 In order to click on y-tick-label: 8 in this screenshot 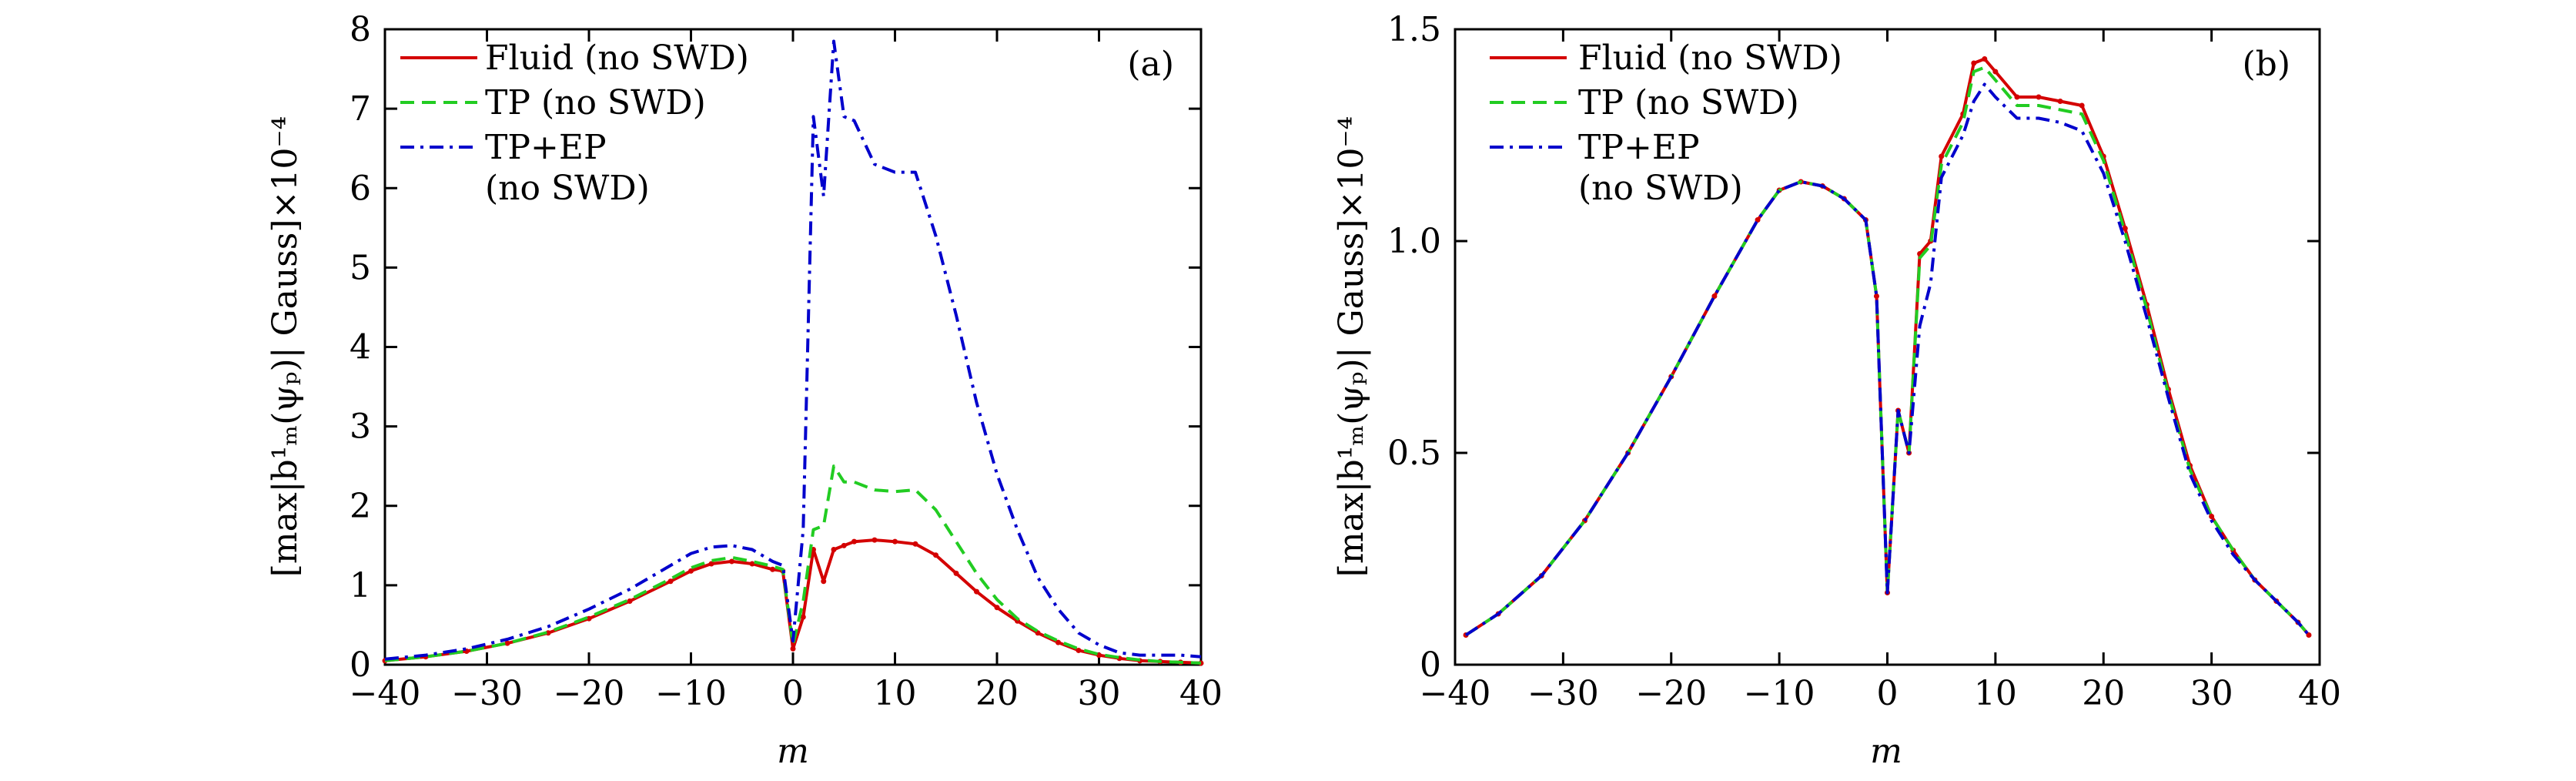, I will do `click(360, 30)`.